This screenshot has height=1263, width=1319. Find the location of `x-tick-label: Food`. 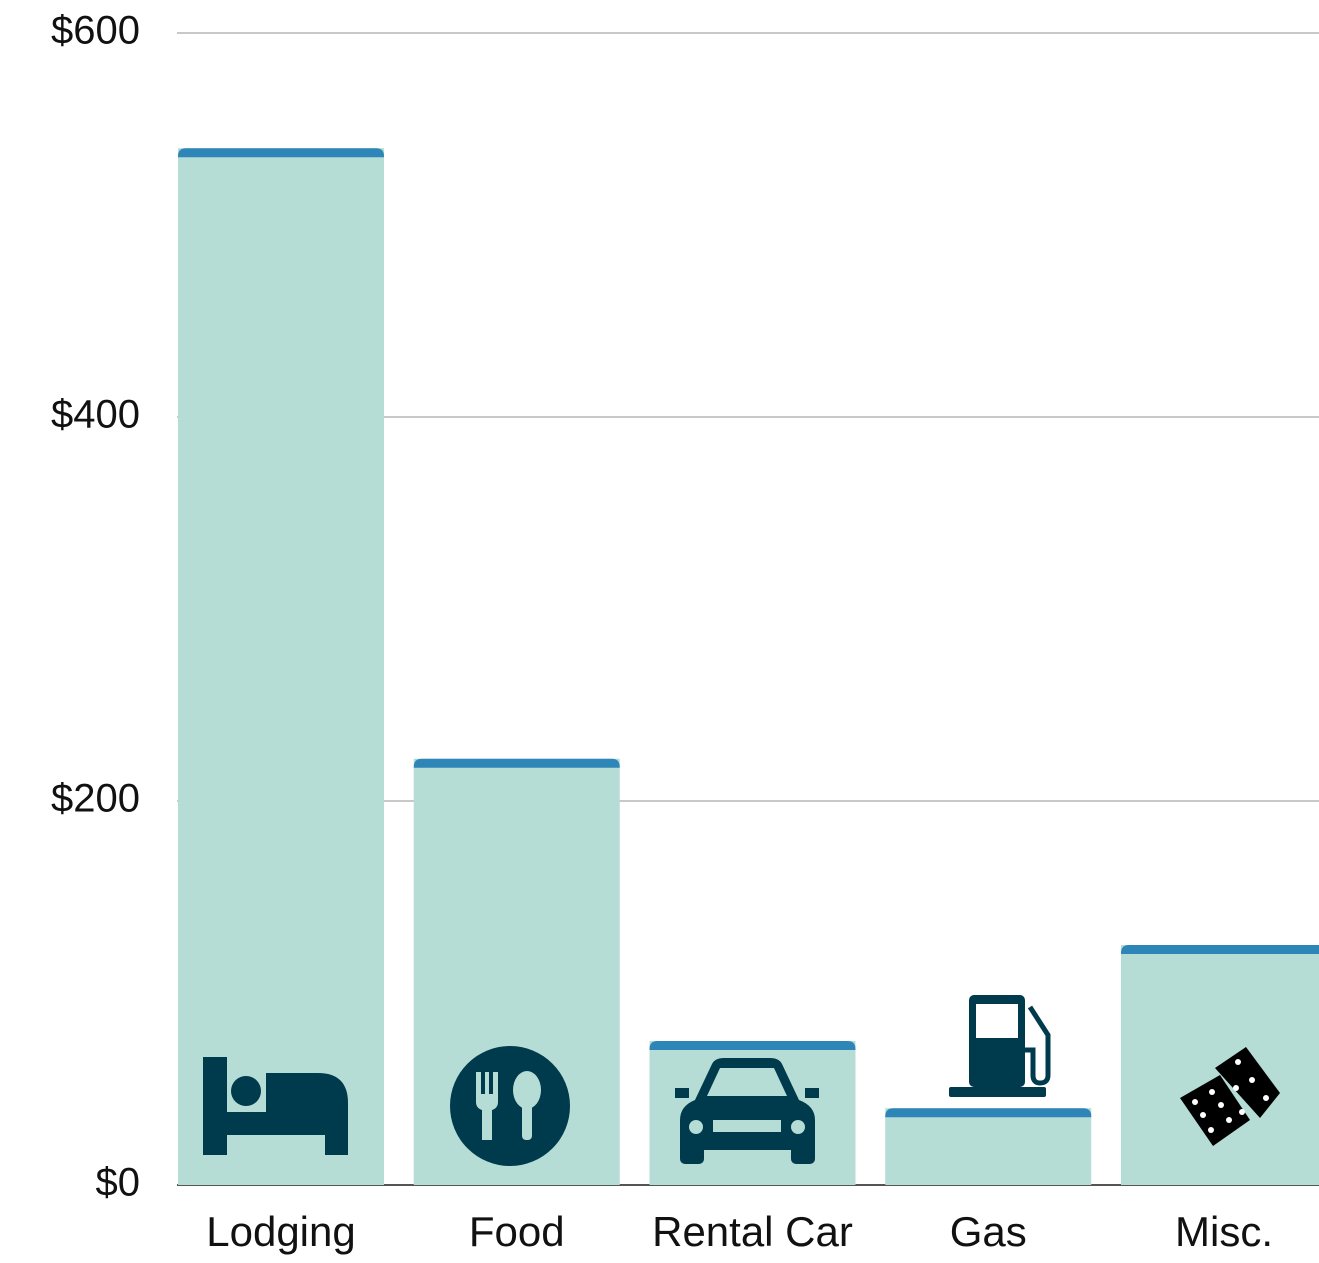

x-tick-label: Food is located at coordinates (517, 1231).